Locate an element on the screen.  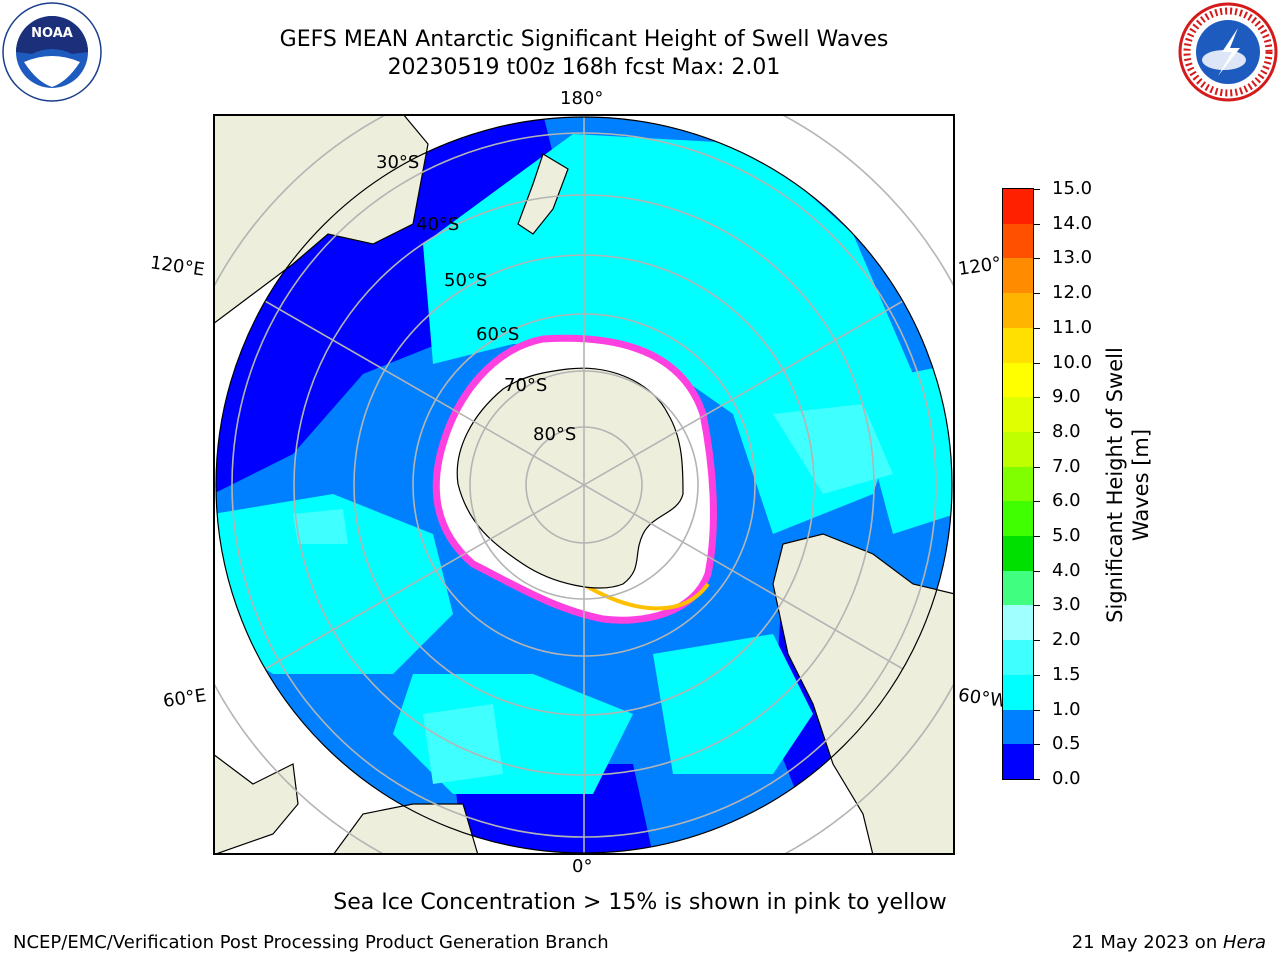
colorbar-tick-label: 0.5 is located at coordinates (1066, 744).